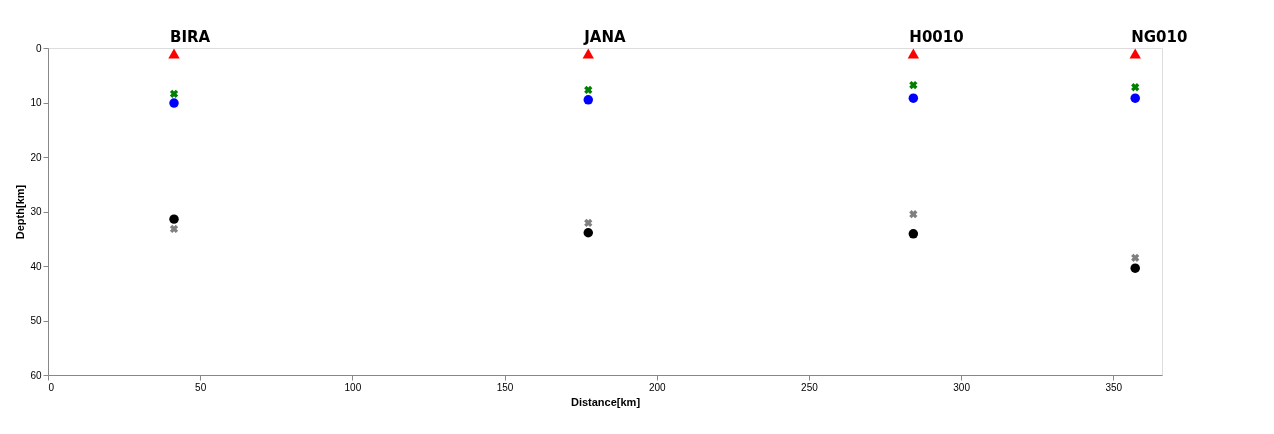 The image size is (1274, 434). I want to click on annotation: JANA, so click(604, 37).